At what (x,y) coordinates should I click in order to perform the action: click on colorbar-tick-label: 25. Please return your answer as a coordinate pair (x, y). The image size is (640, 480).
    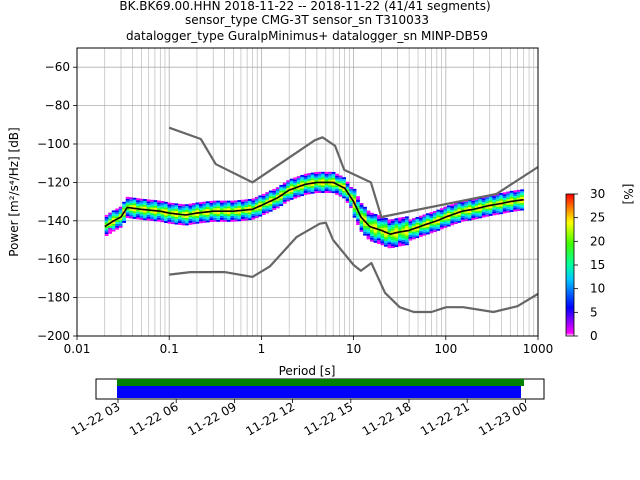
    Looking at the image, I should click on (597, 218).